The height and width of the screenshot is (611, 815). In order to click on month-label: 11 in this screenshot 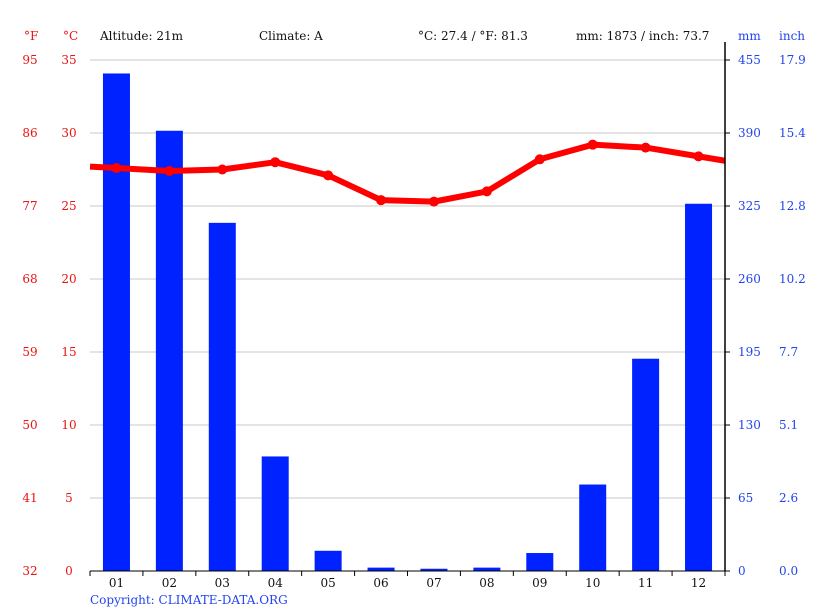, I will do `click(645, 583)`.